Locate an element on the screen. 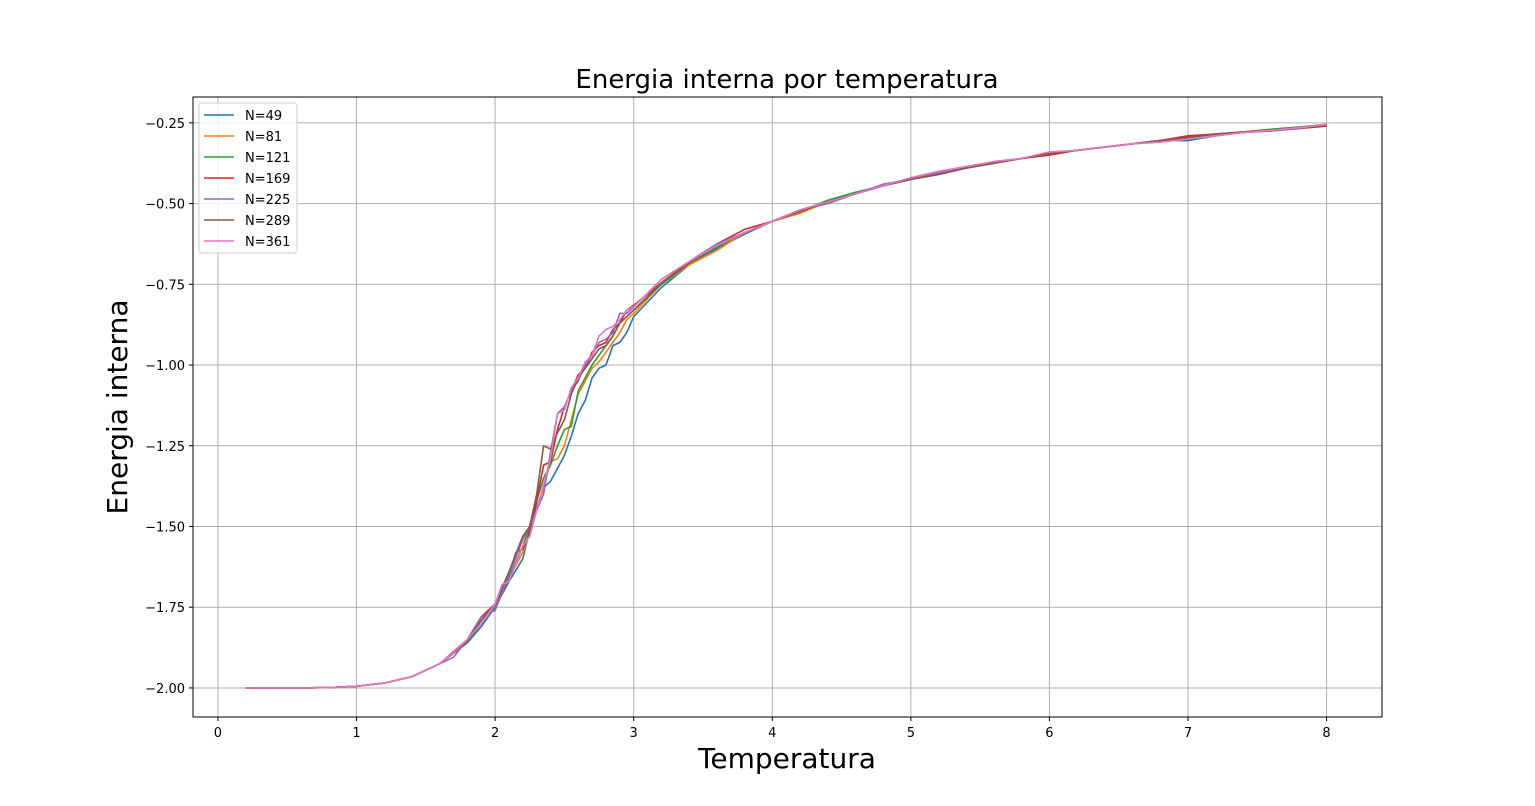  y-tick-label: −1.75 is located at coordinates (165, 608).